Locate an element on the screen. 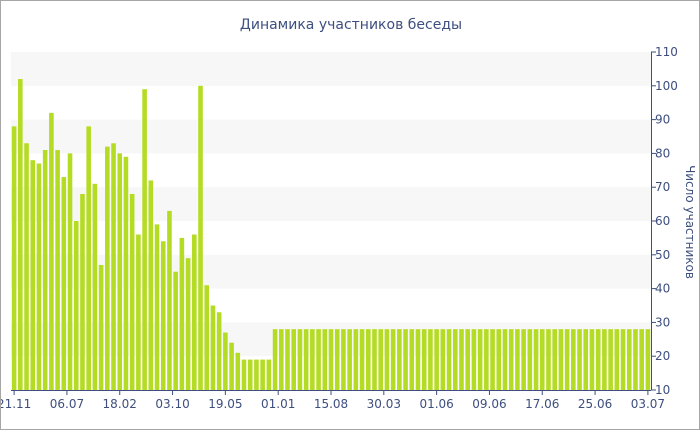 The width and height of the screenshot is (700, 433). y-tick-labels: 10 20 30 40 50 60 70 80 90 100 110 is located at coordinates (664, 221).